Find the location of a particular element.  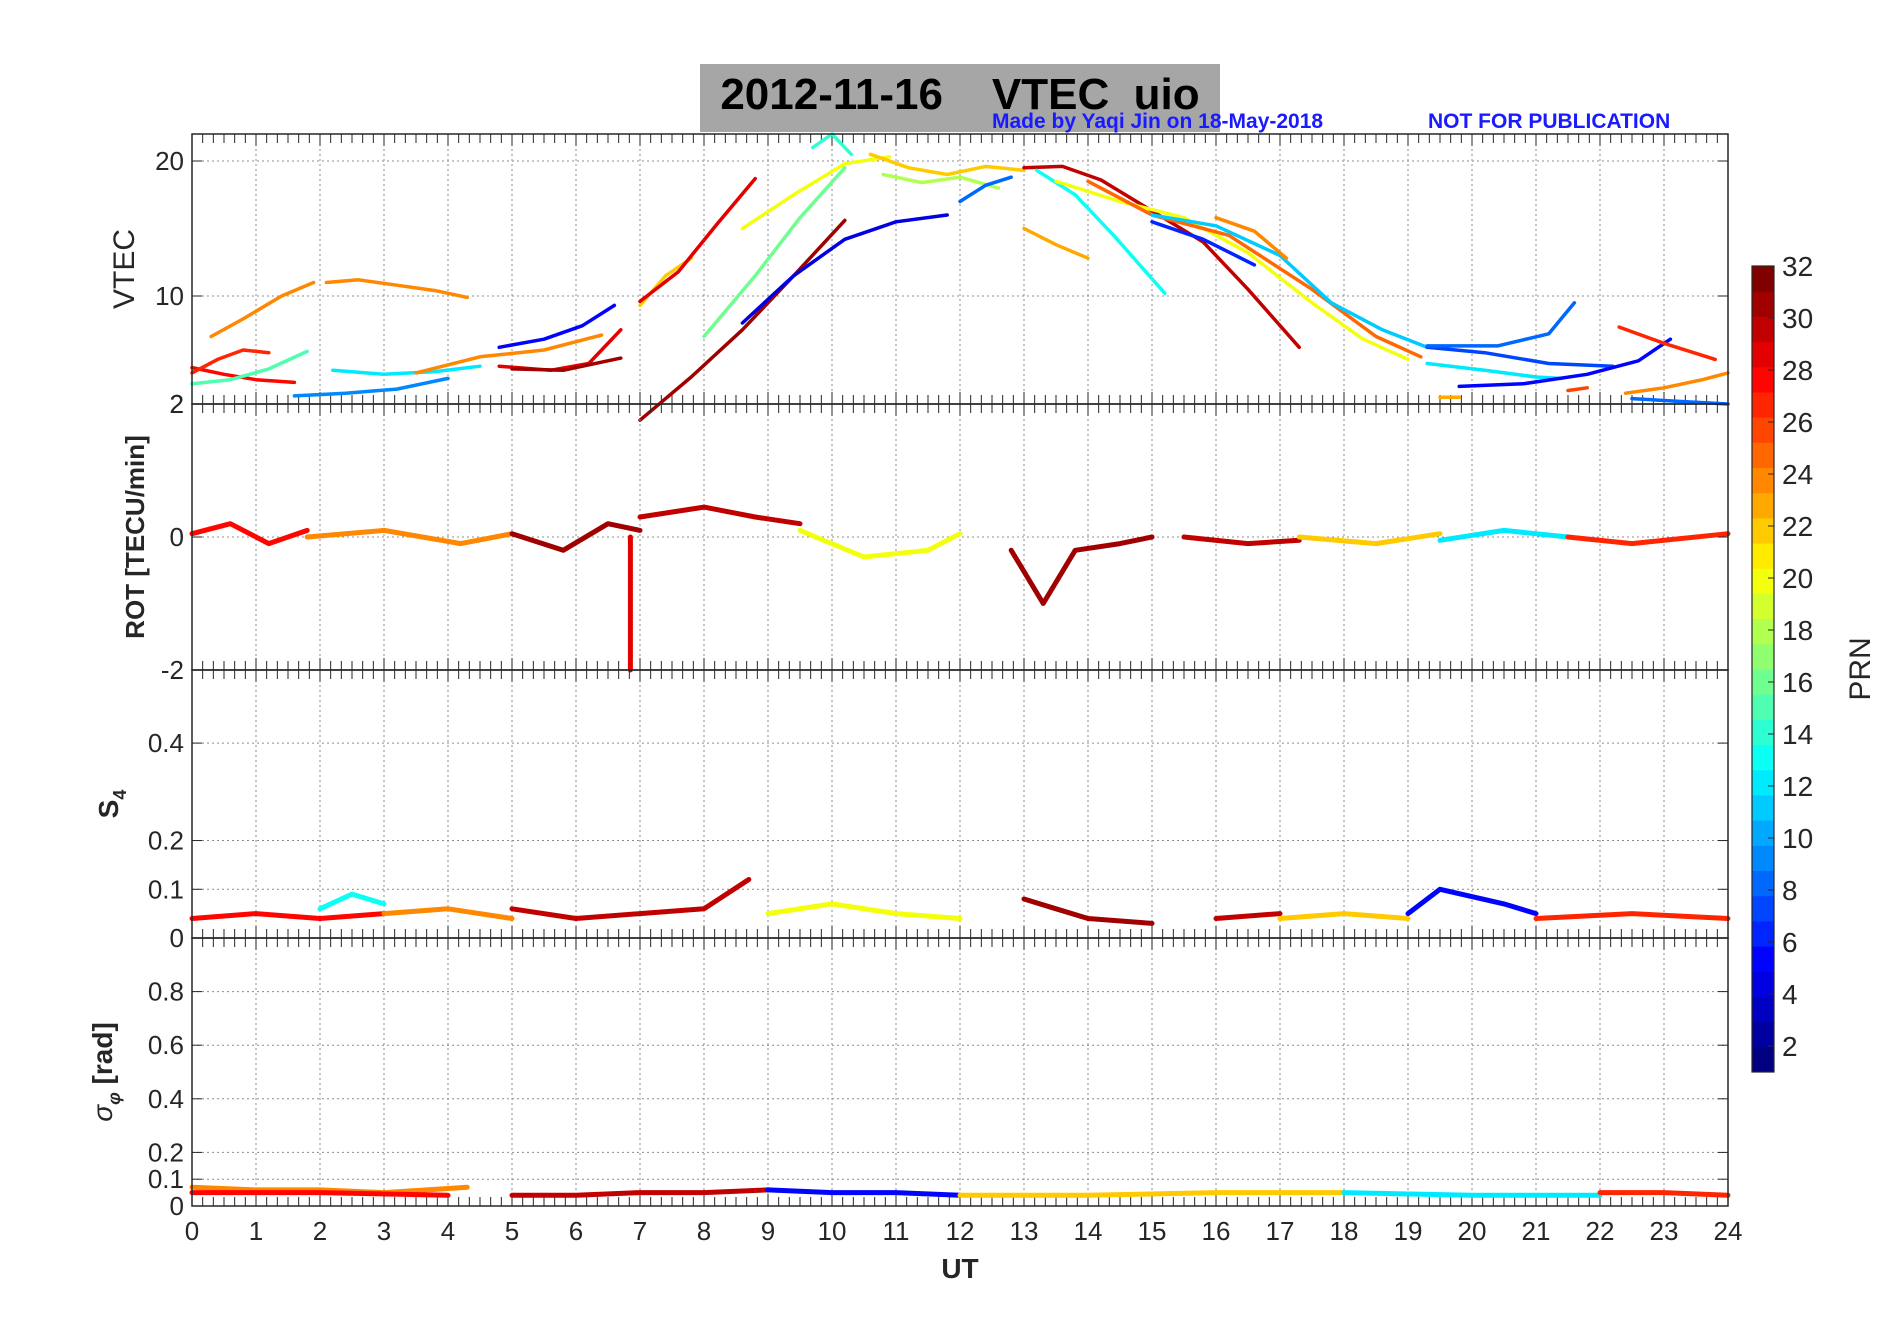

sigma_phi-ytick-label-3: 0.4 is located at coordinates (166, 1099).